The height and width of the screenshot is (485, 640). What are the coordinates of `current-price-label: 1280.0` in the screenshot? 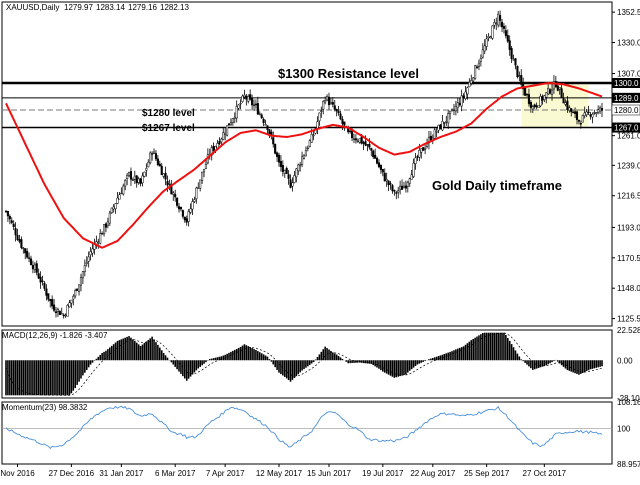 It's located at (626, 110).